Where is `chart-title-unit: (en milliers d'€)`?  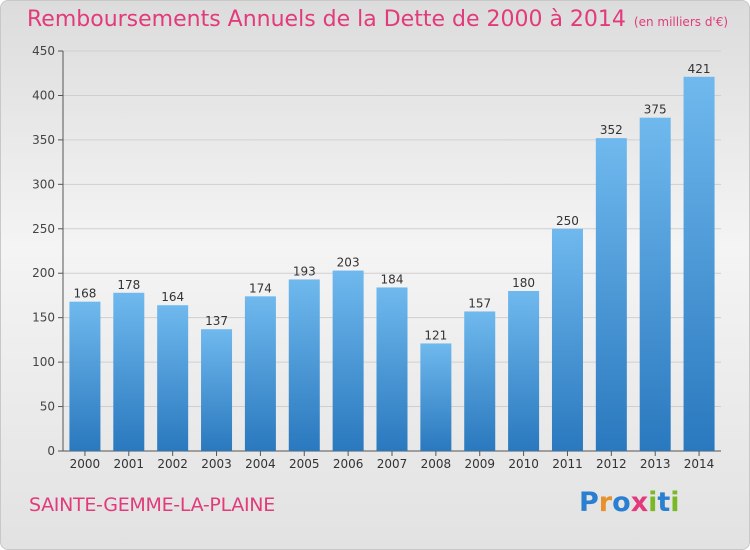 chart-title-unit: (en milliers d'€) is located at coordinates (681, 22).